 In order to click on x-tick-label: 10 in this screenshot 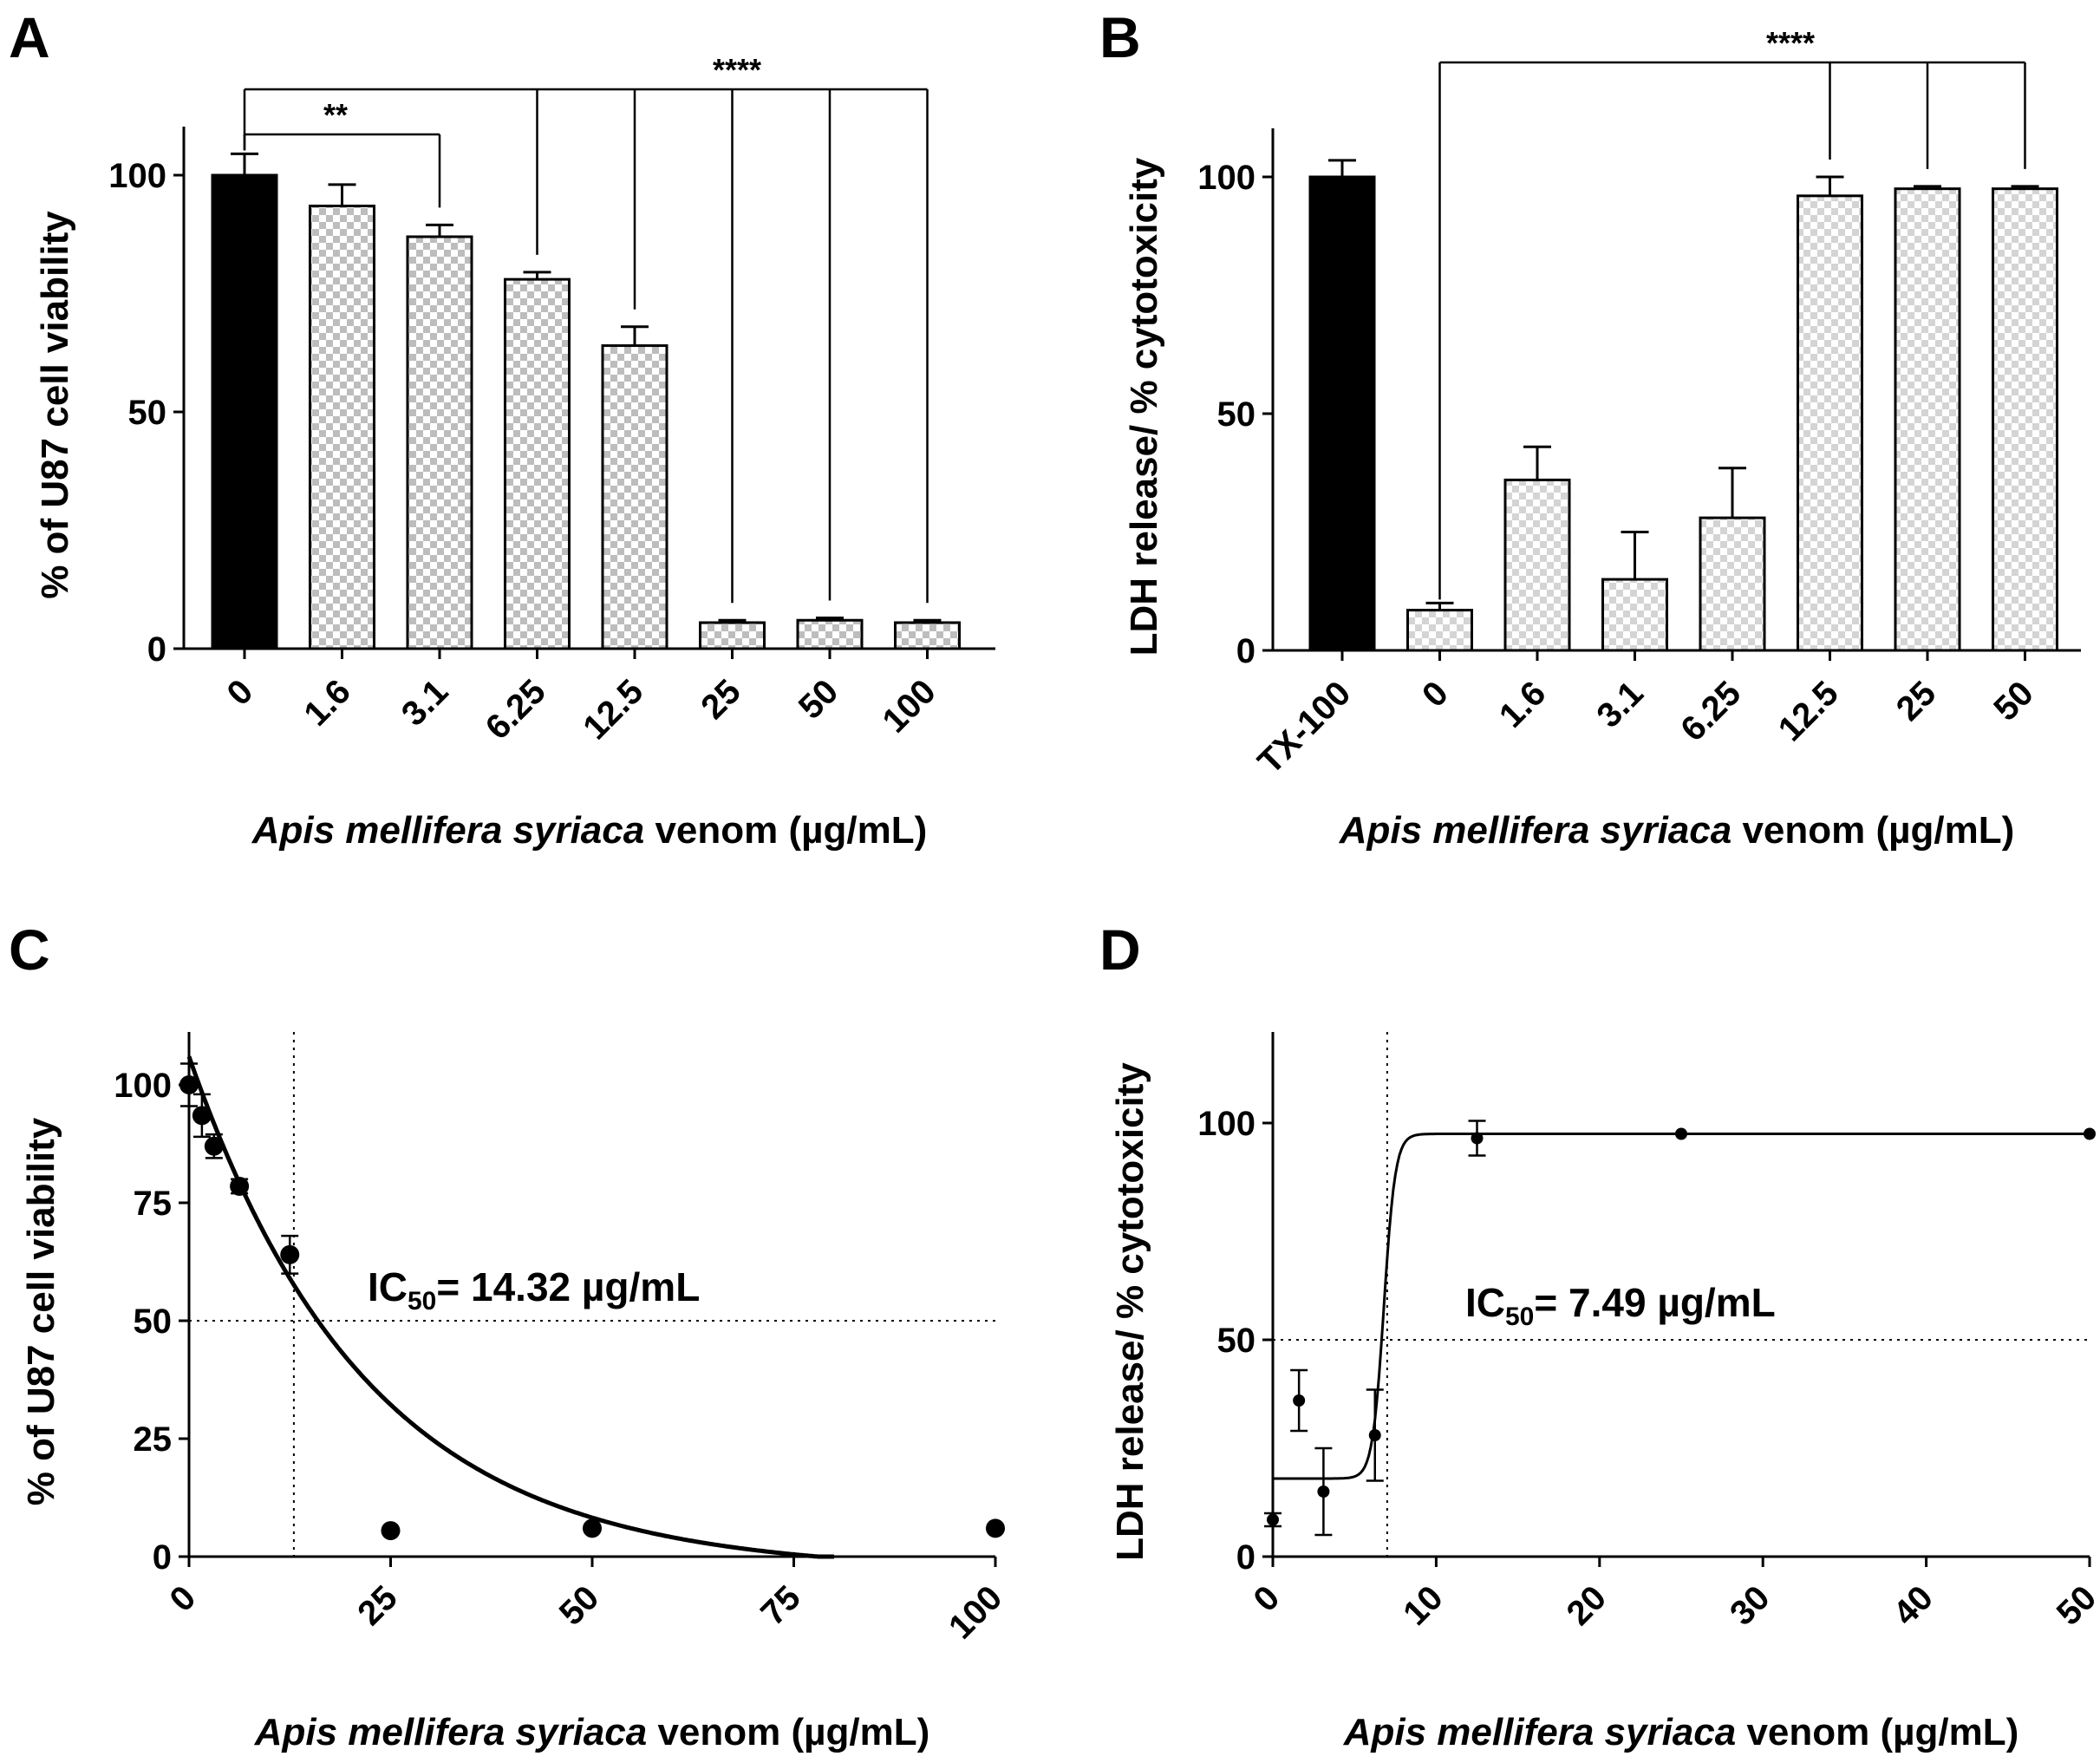, I will do `click(1423, 1606)`.